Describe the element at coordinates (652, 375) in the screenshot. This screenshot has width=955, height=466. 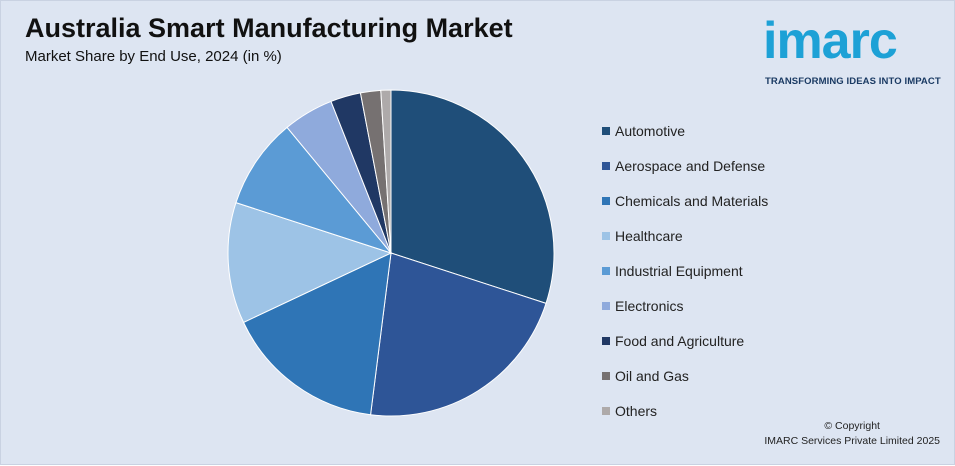
I see `legend-label: Oil and Gas` at that location.